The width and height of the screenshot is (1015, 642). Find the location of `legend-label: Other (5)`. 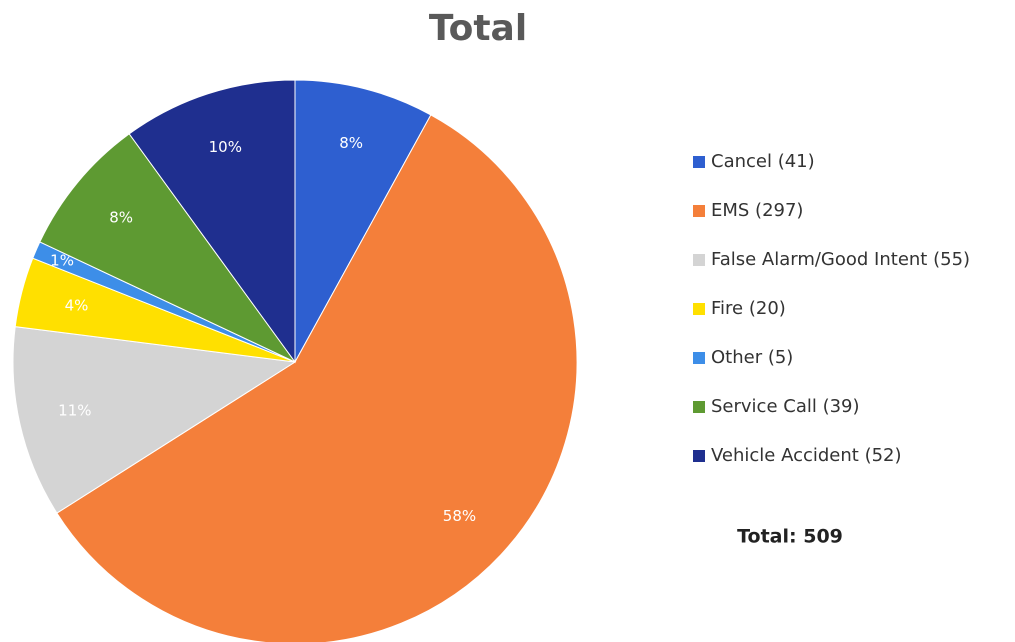

legend-label: Other (5) is located at coordinates (752, 357).